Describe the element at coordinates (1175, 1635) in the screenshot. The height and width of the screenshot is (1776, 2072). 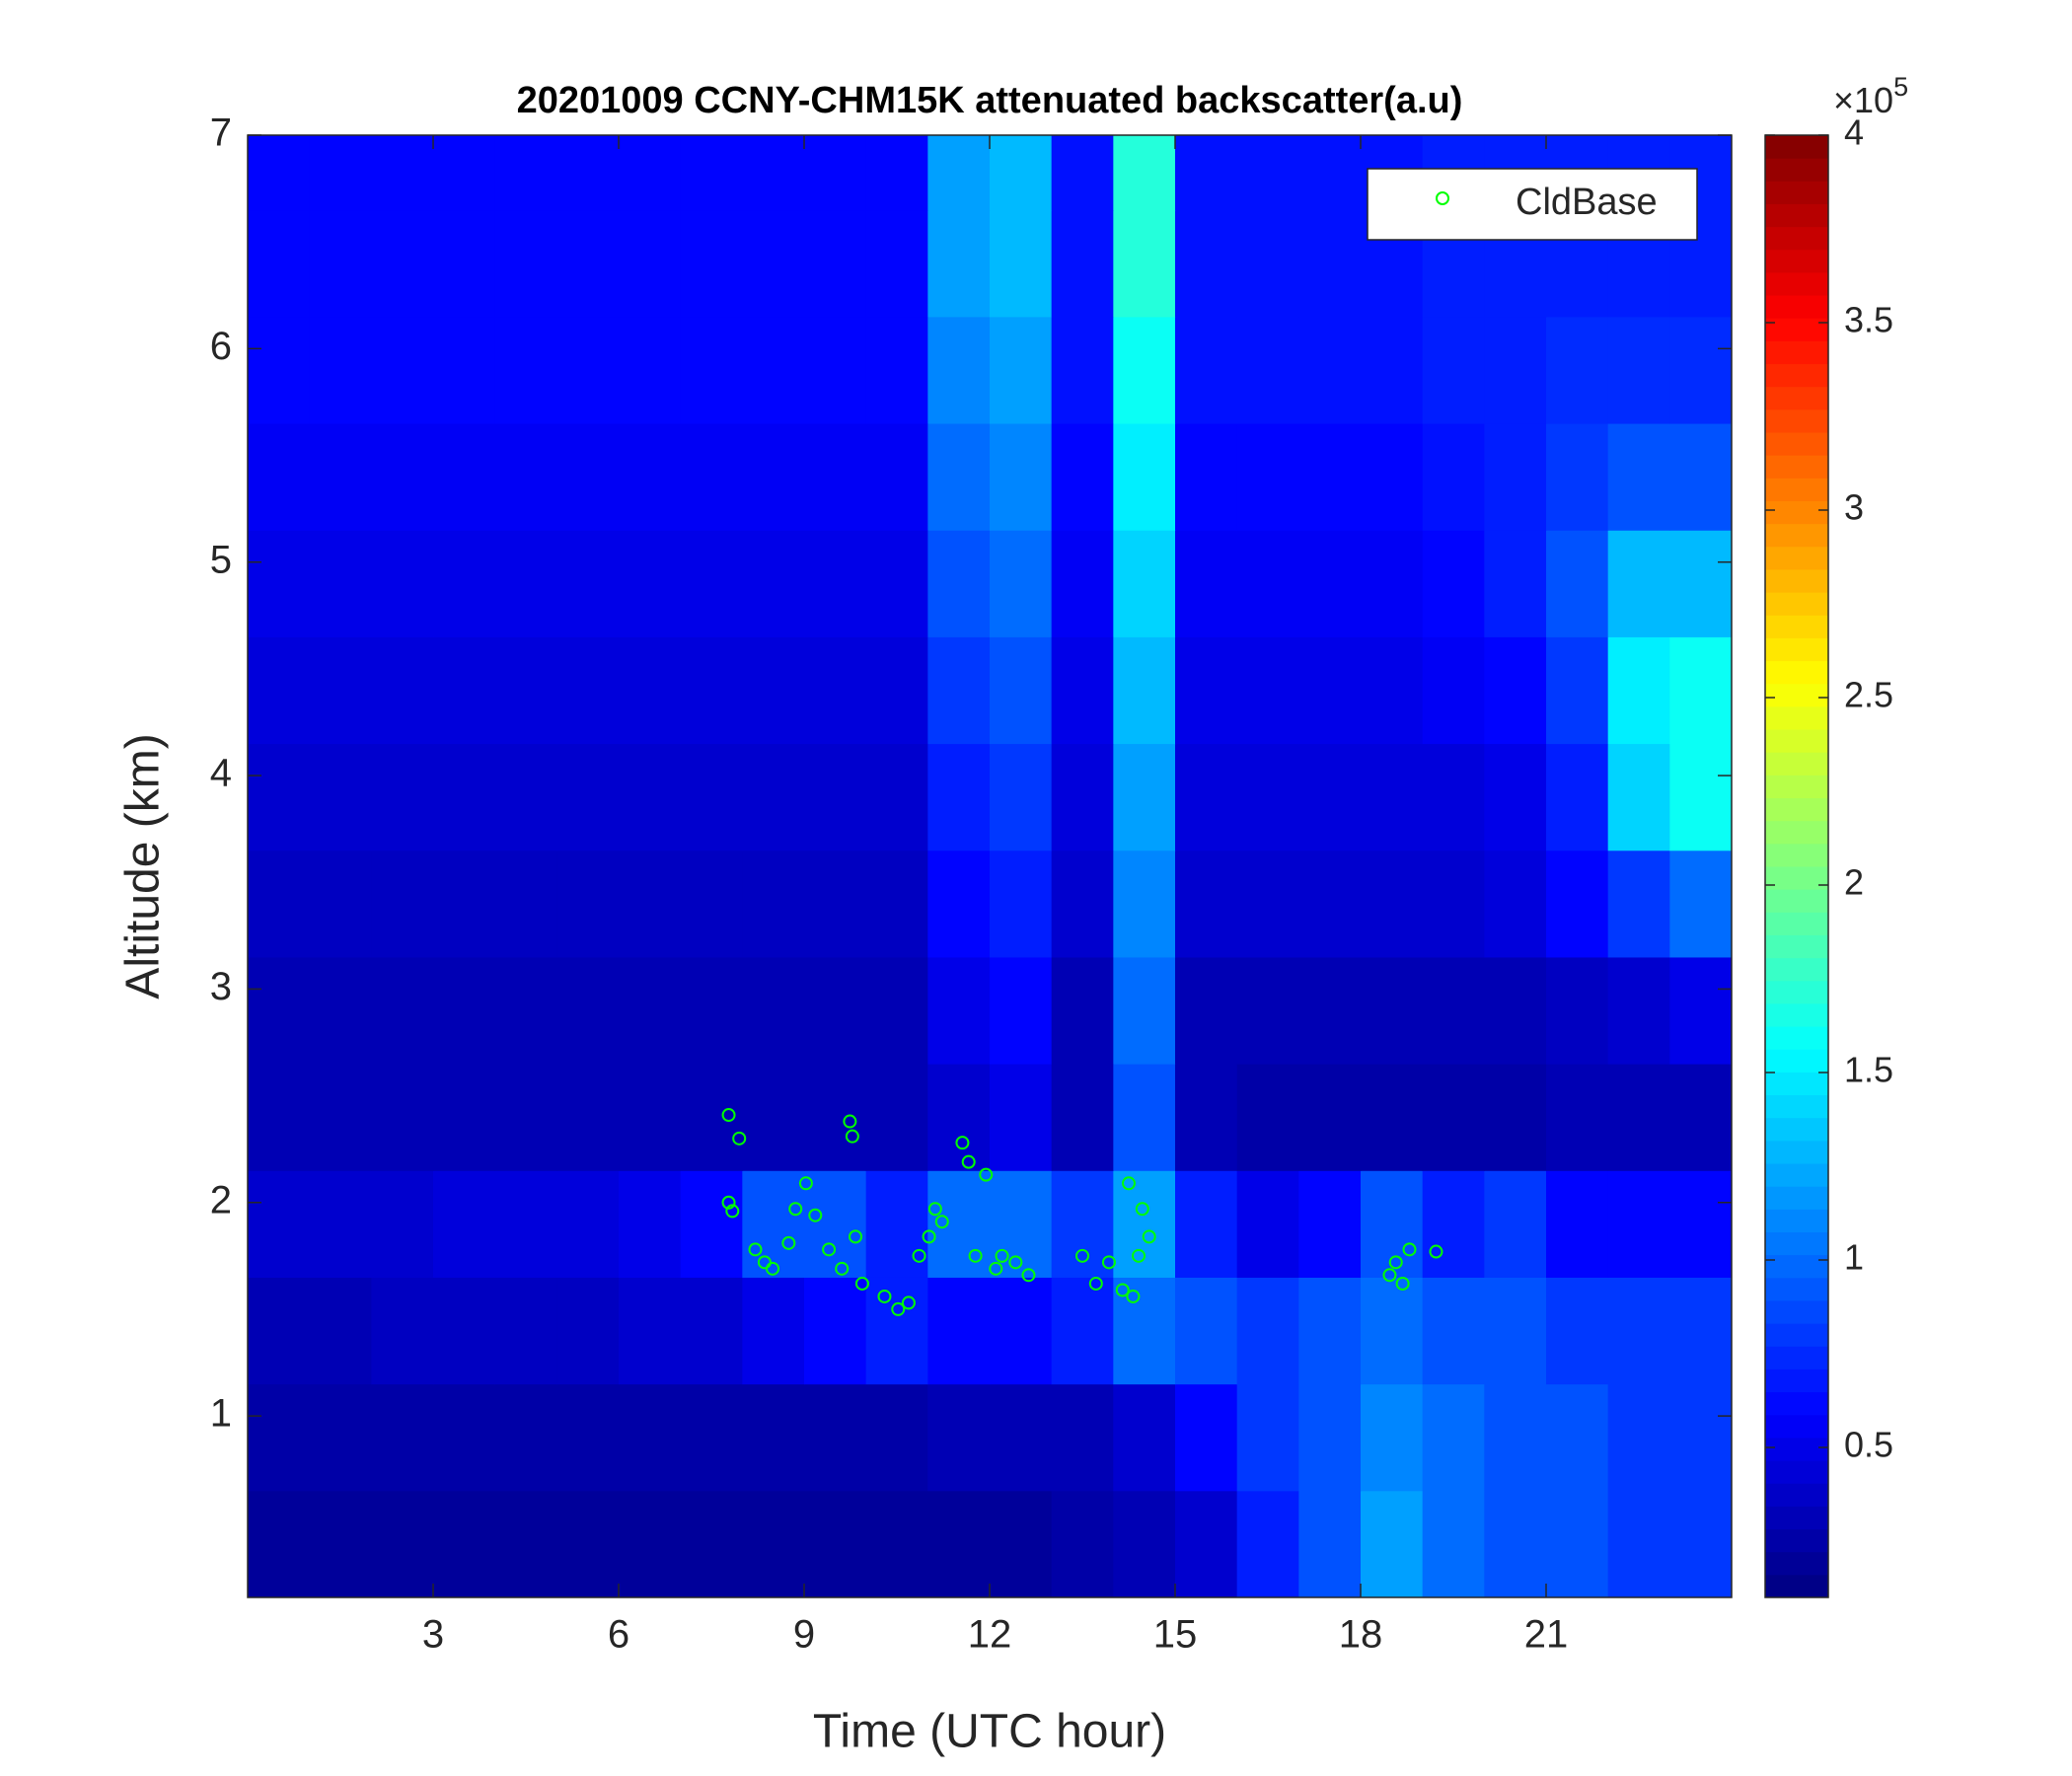
I see `x-tick-label: 15` at that location.